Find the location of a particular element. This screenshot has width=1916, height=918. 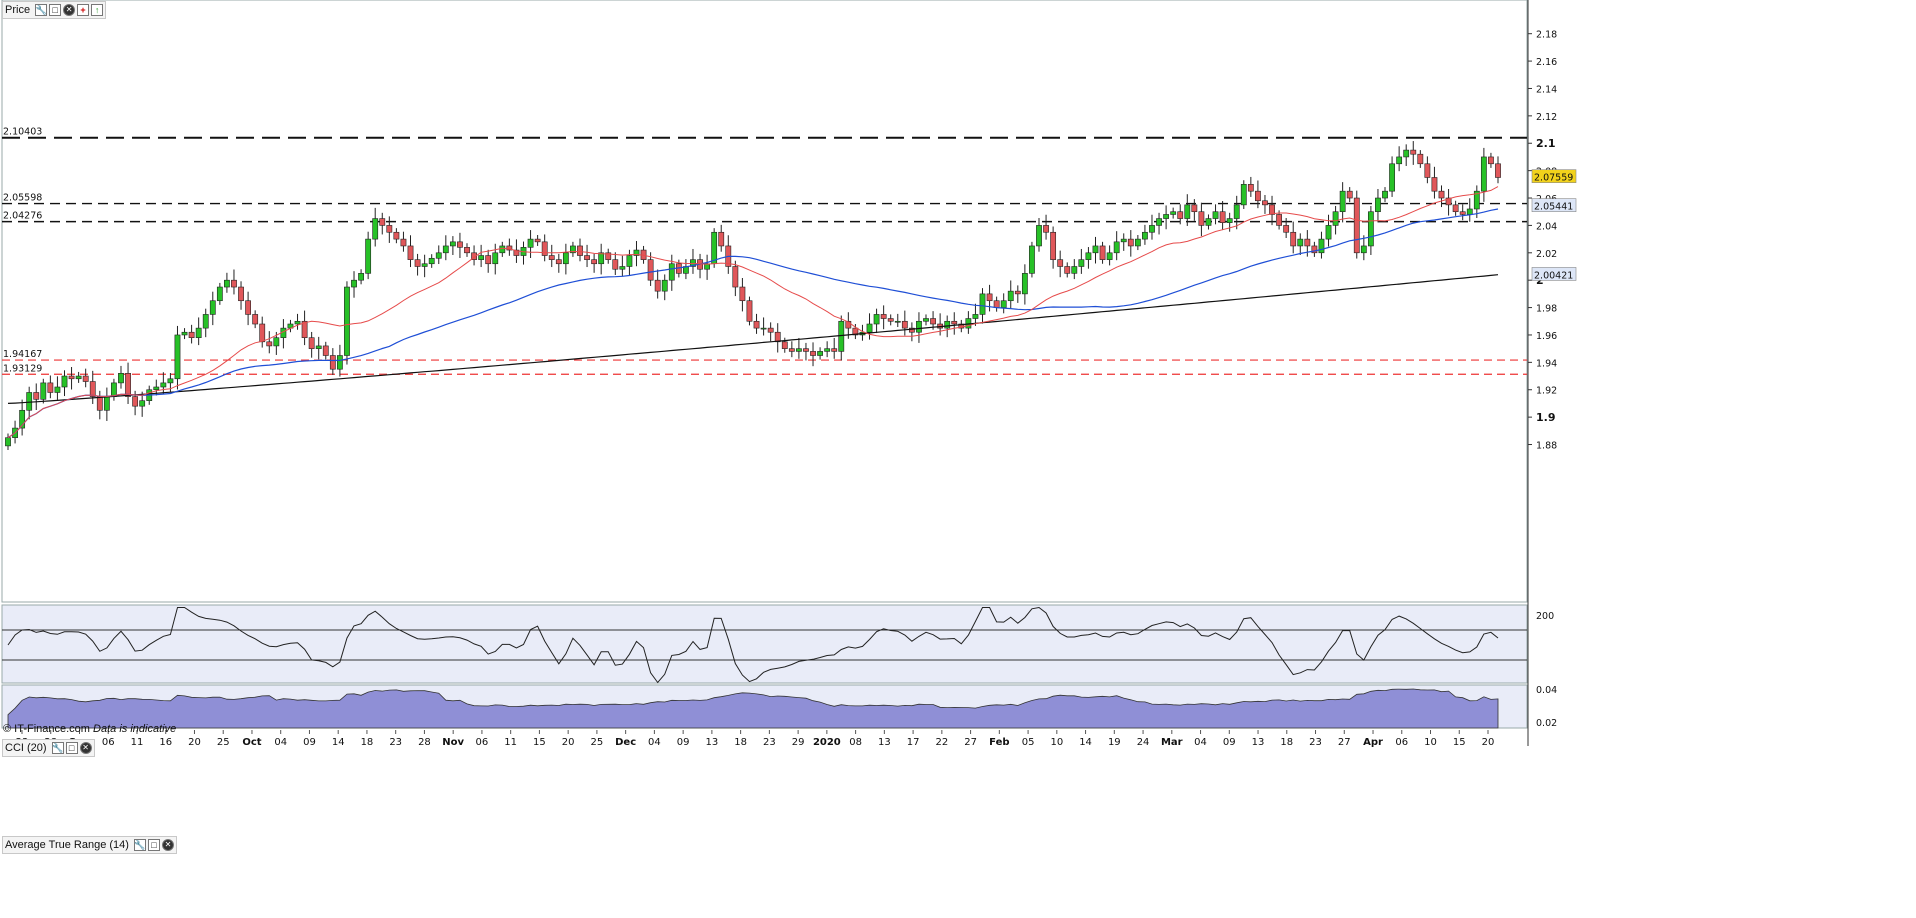

price-tick-label: 2.14 is located at coordinates (1546, 89).